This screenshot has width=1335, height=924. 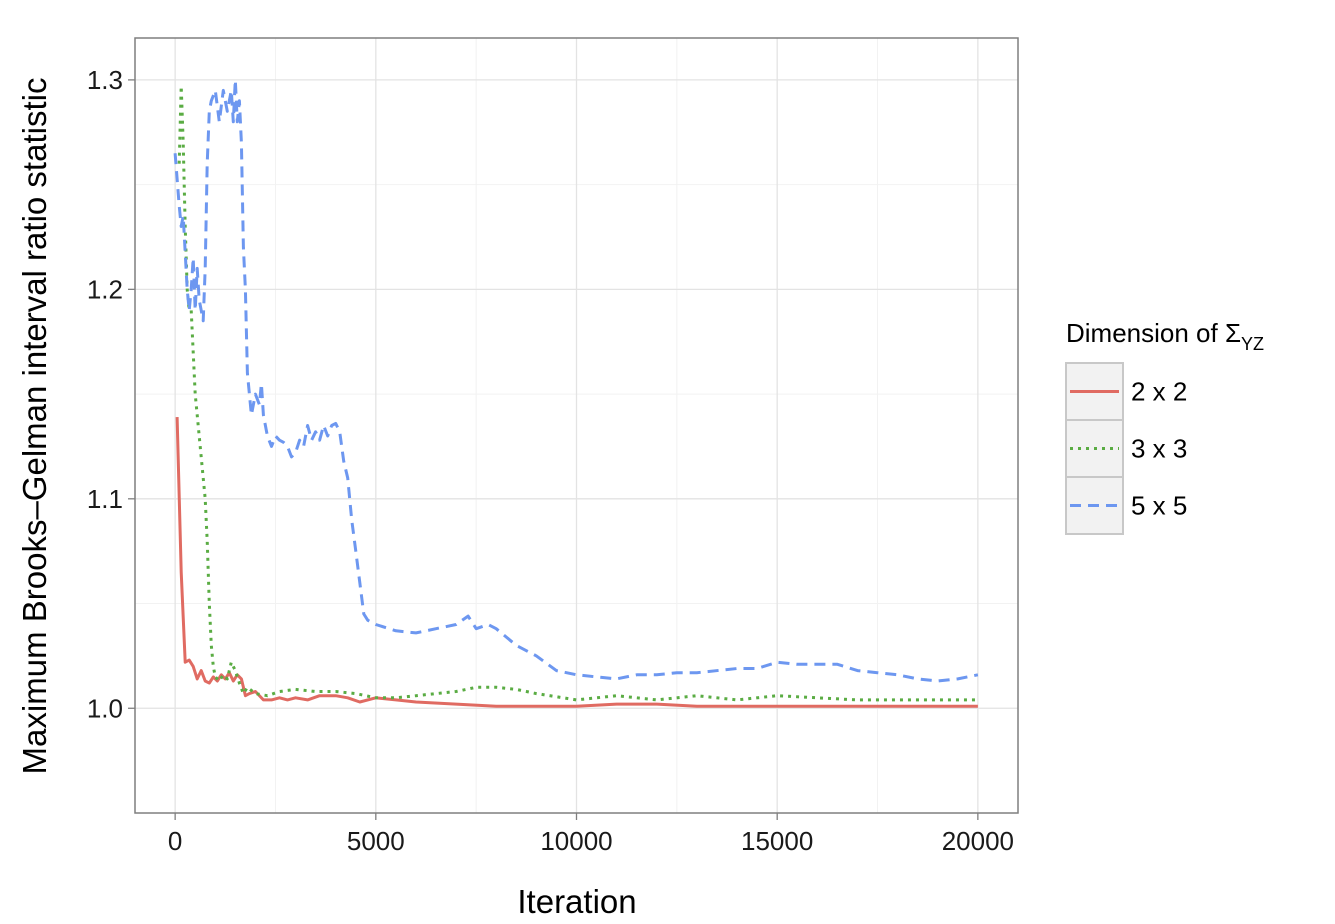 I want to click on y-tick-label: 1.0, so click(x=105, y=708).